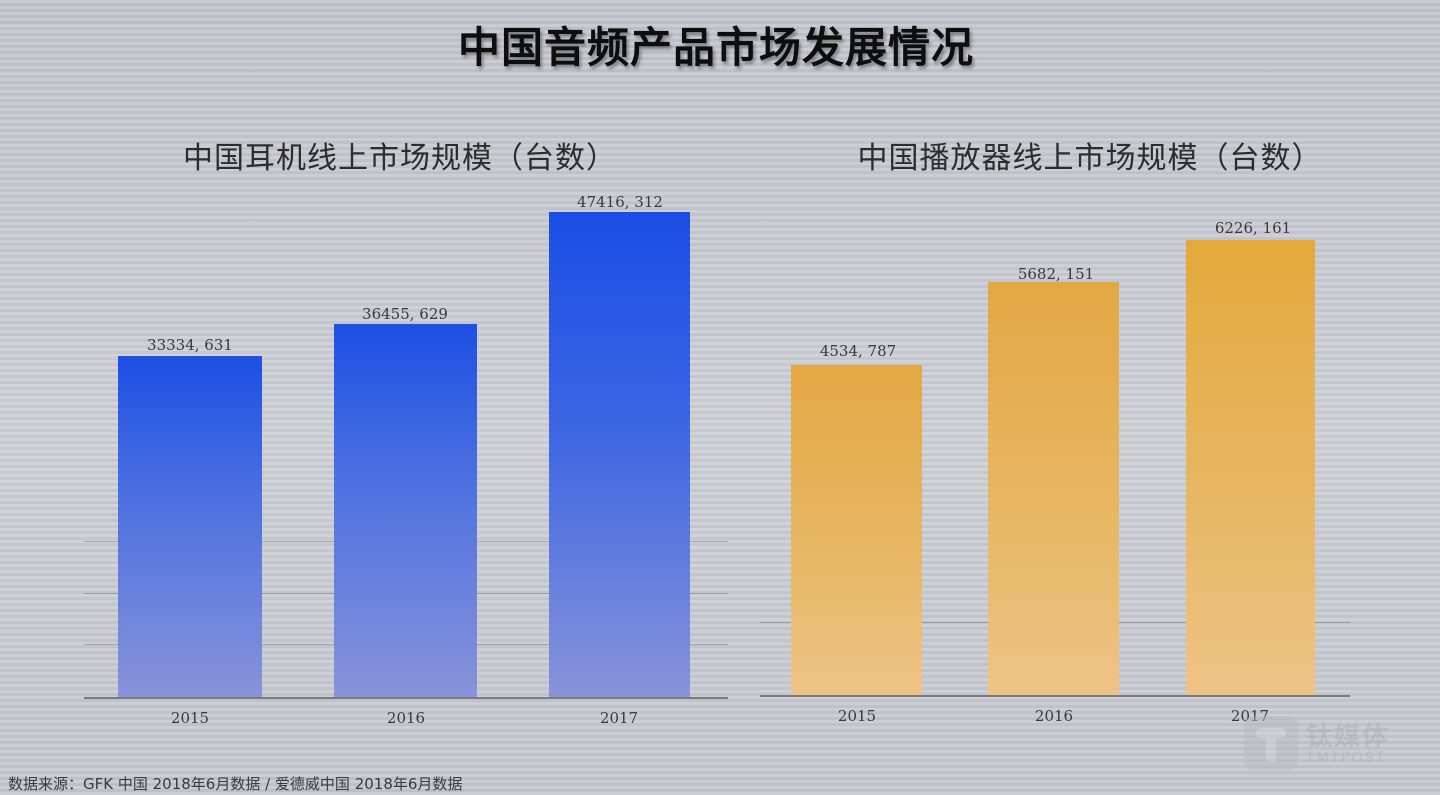 The image size is (1440, 795). I want to click on bar-value-label: 33334, 631, so click(190, 345).